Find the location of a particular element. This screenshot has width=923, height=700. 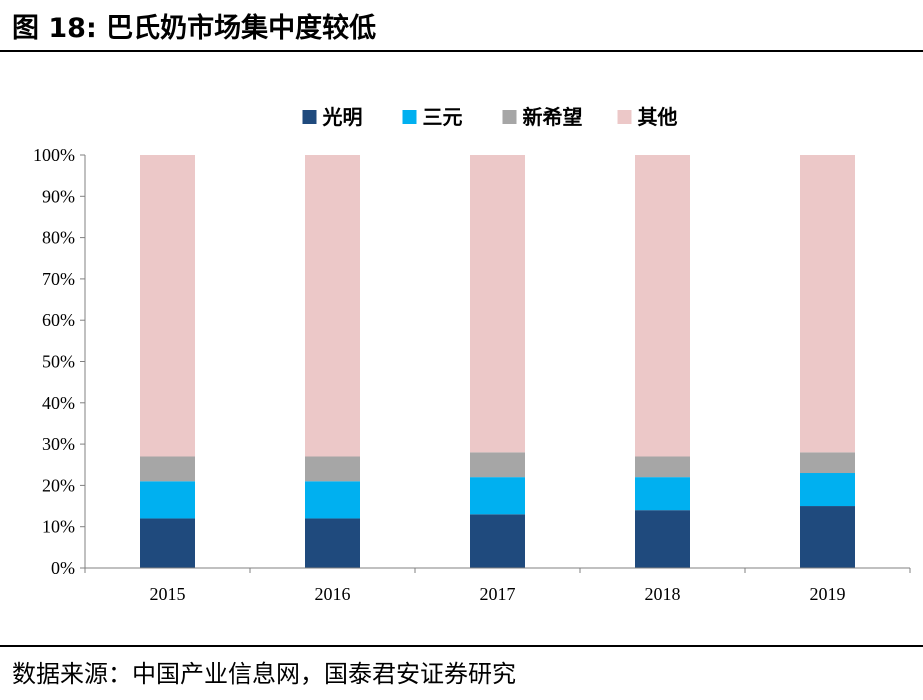

legend-label: 三元 is located at coordinates (443, 117).